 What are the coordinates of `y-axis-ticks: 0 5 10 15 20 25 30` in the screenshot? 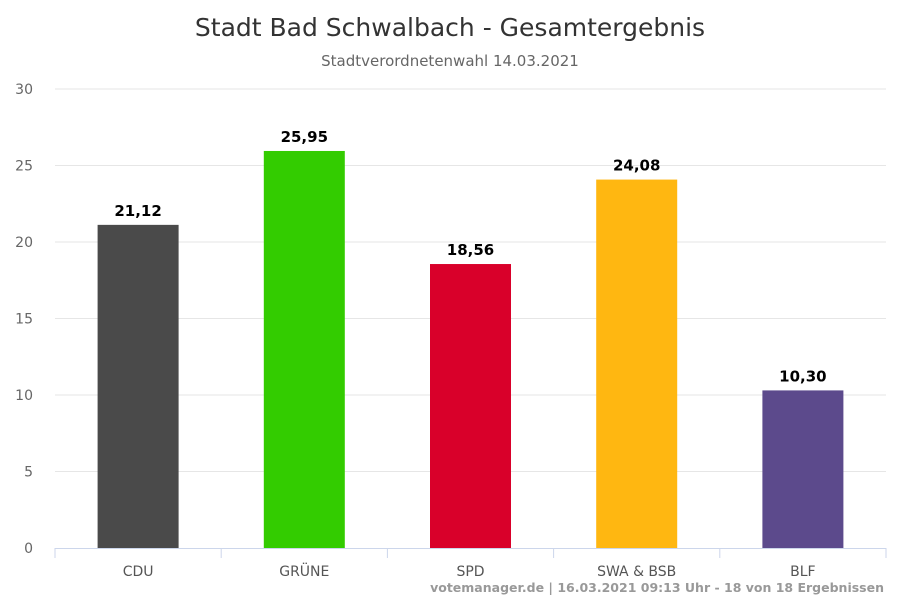 It's located at (24, 319).